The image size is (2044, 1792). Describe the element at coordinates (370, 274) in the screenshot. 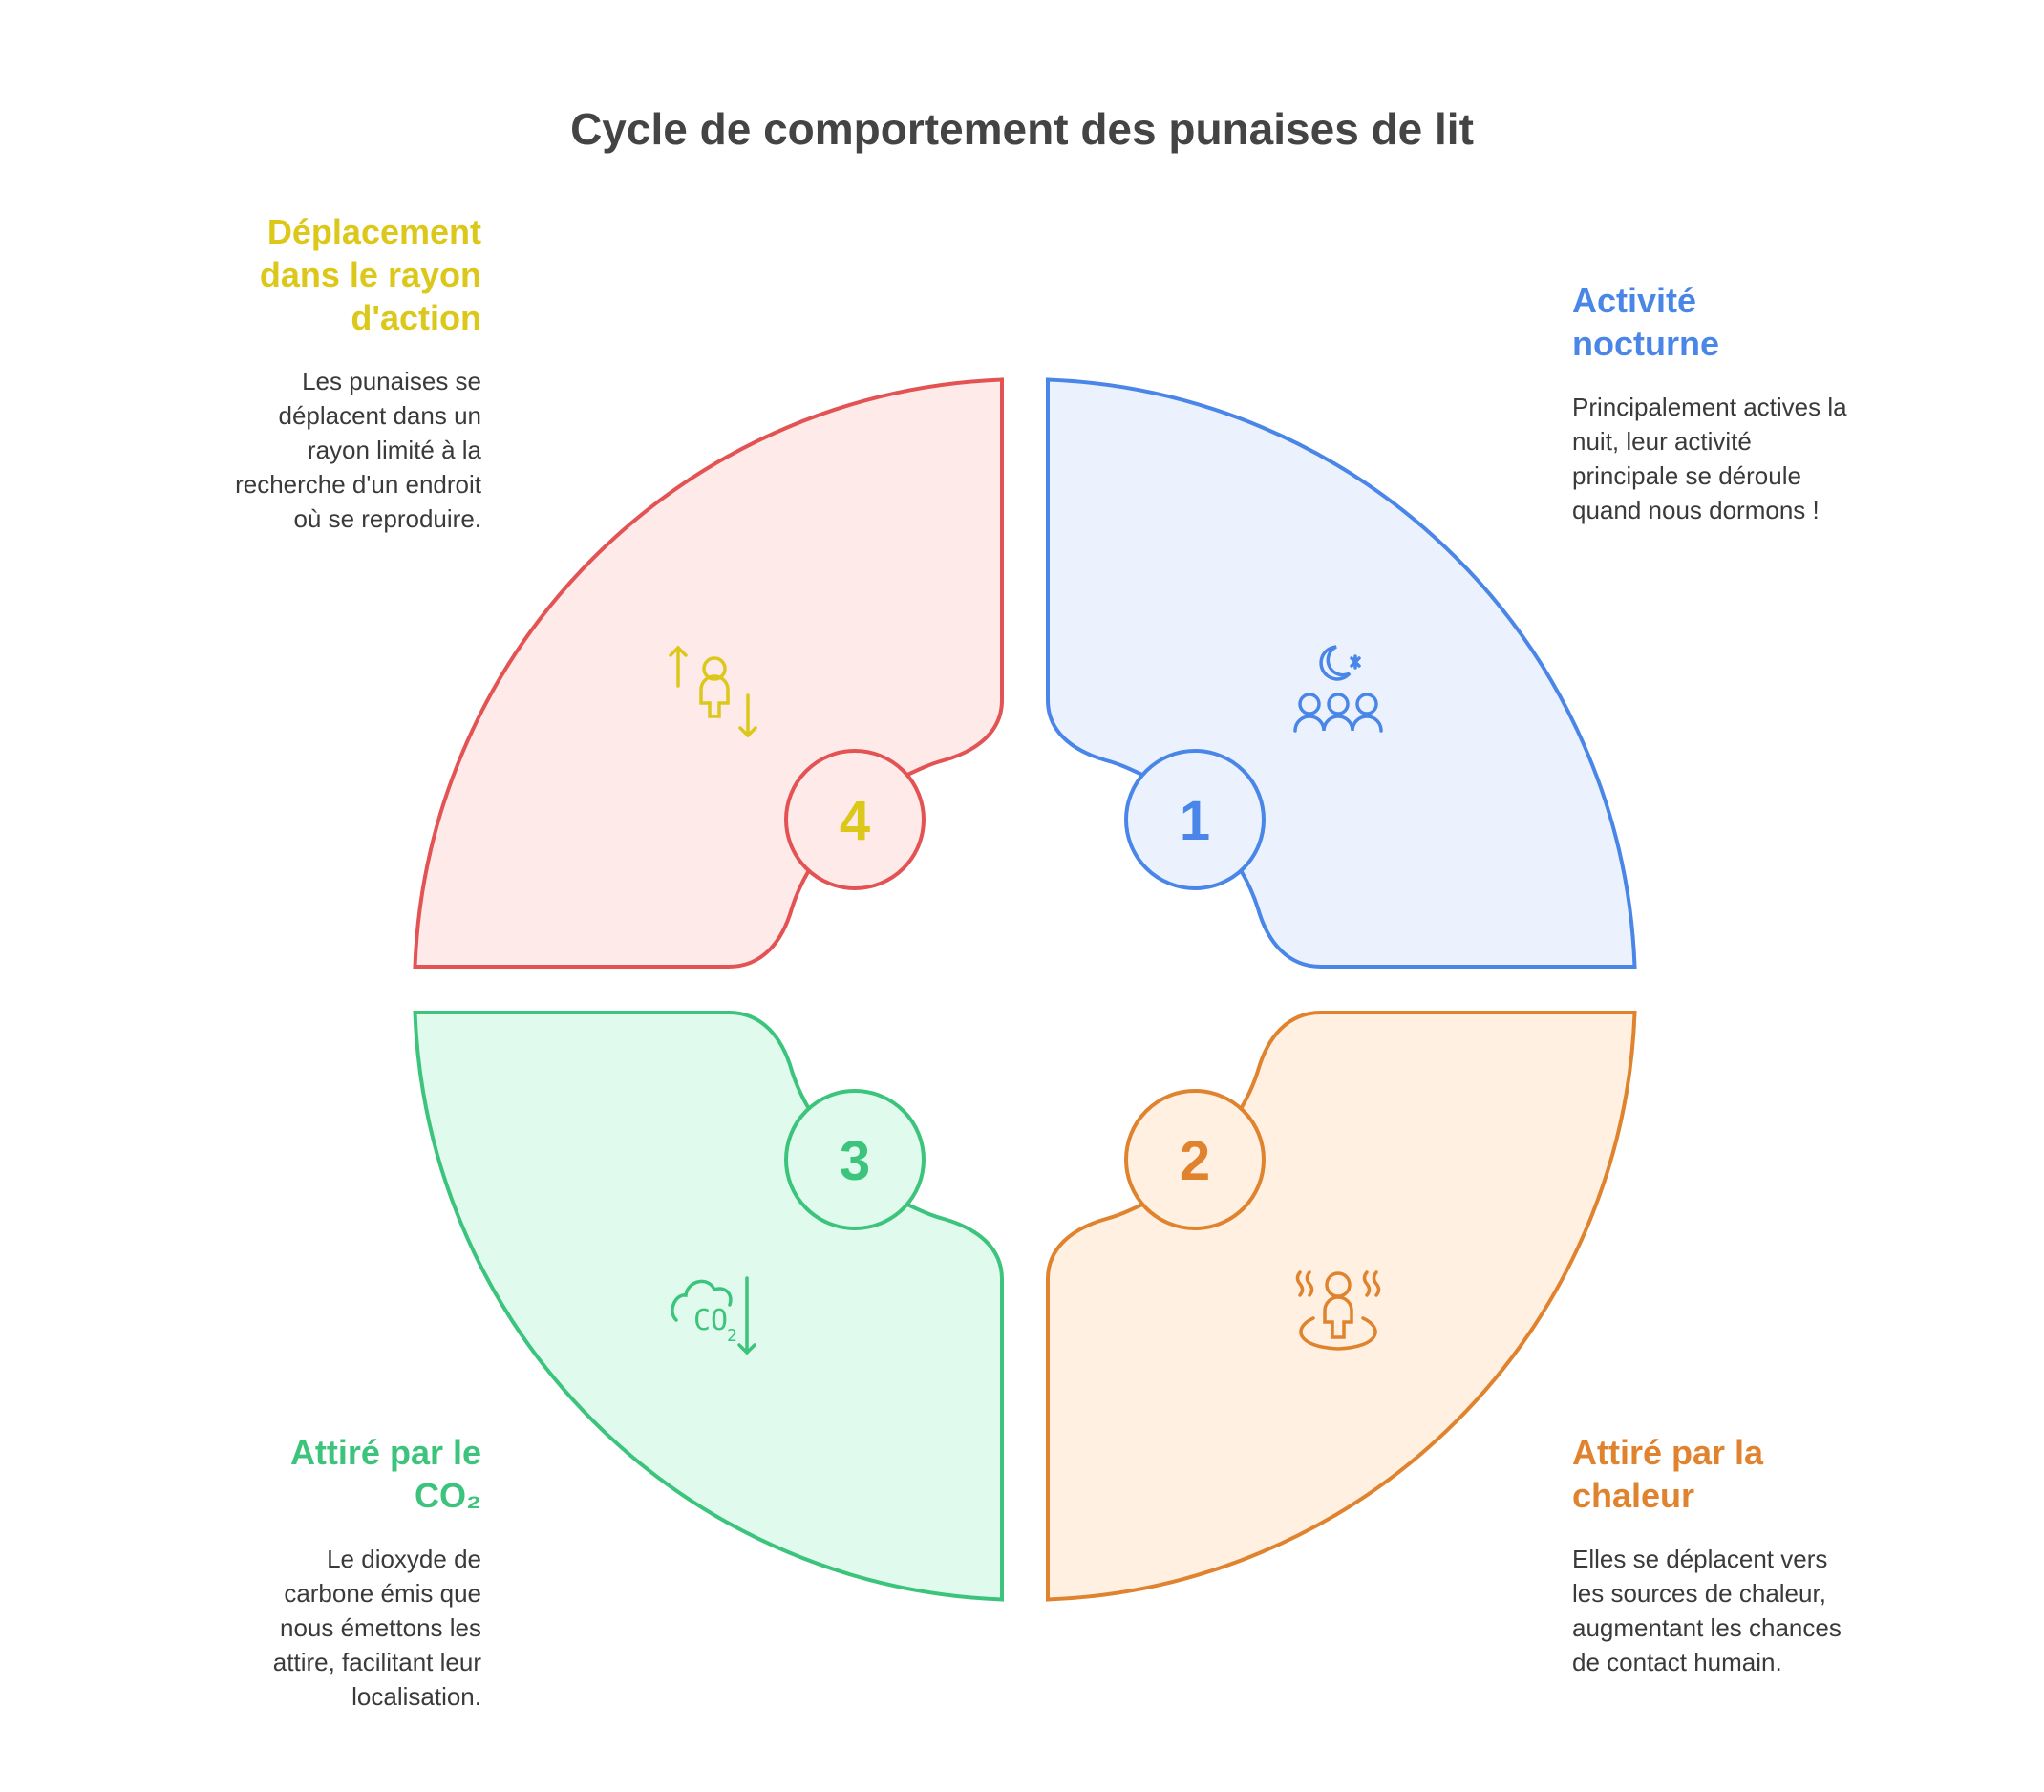

I see `step-4-heading: Déplacement dans le rayon d'action` at that location.